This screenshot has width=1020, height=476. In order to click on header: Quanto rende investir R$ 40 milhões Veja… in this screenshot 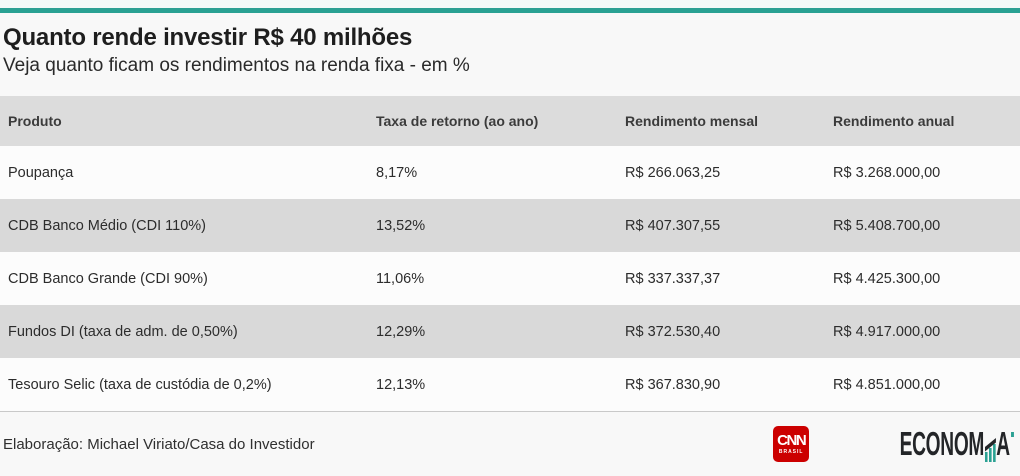, I will do `click(510, 45)`.